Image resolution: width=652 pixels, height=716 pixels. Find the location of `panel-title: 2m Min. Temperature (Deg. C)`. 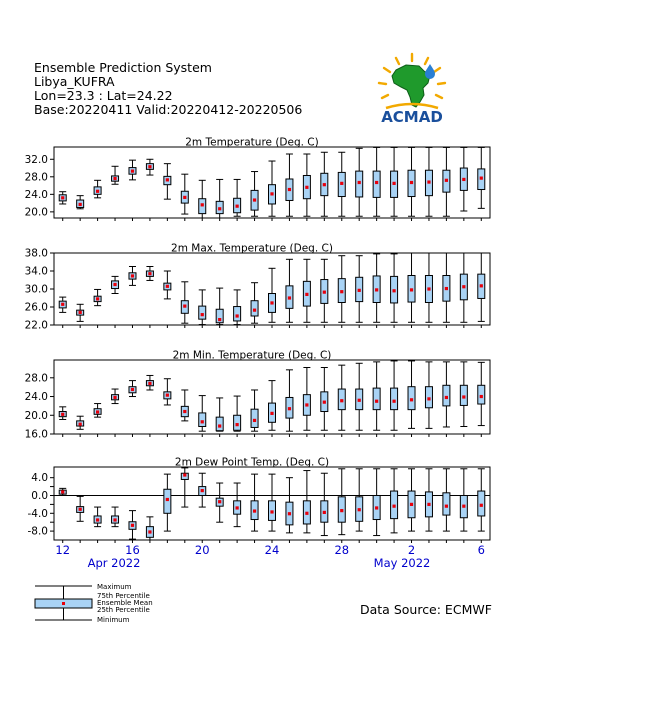

panel-title: 2m Min. Temperature (Deg. C) is located at coordinates (252, 356).